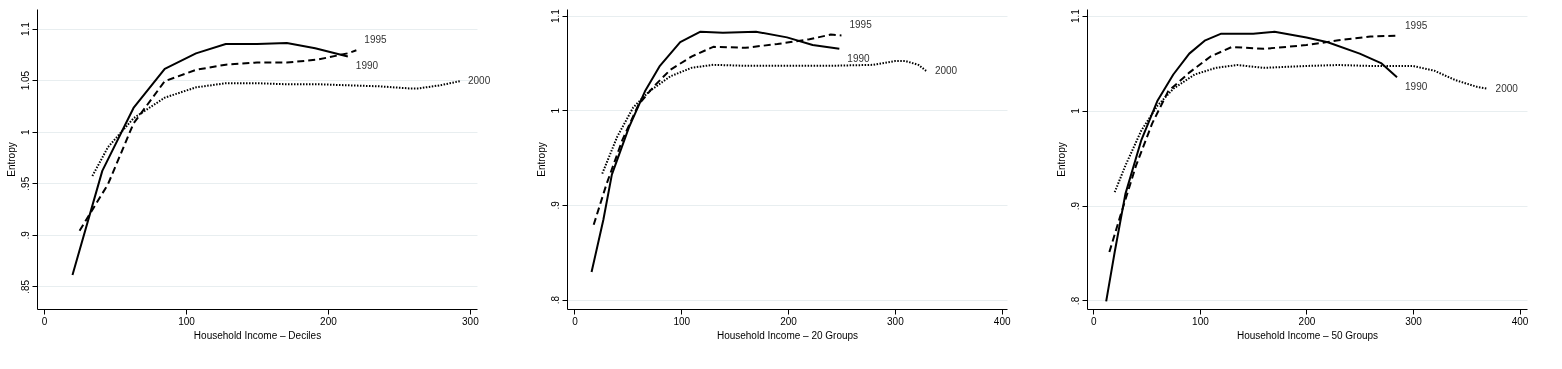 This screenshot has height=369, width=1562. Describe the element at coordinates (25, 286) in the screenshot. I see `y-tick-label: .85` at that location.